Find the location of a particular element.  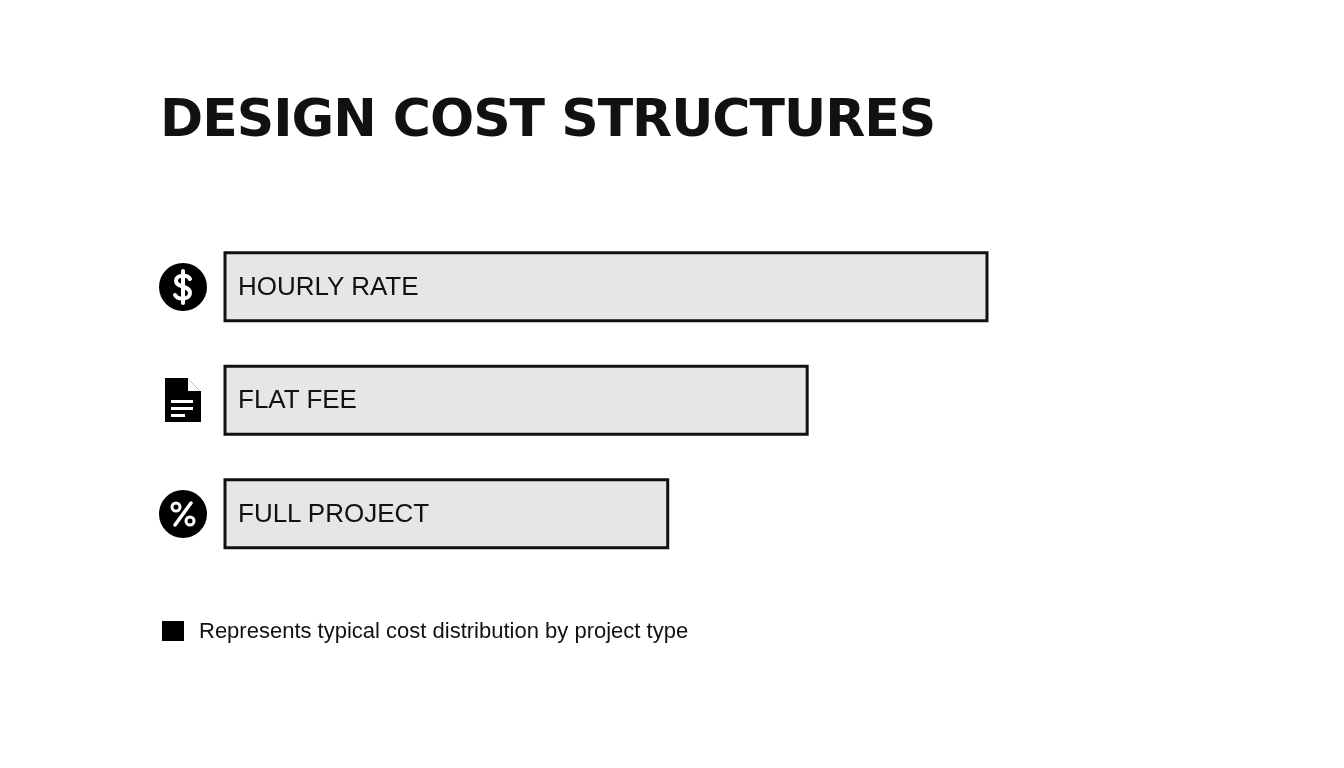

chart-title: DESIGN COST STRUCTURES is located at coordinates (548, 118).